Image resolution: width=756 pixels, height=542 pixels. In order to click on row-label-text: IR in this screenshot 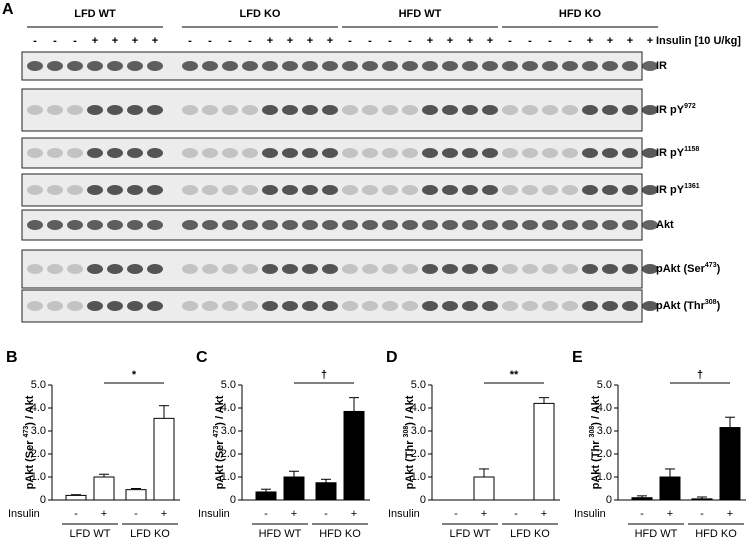, I will do `click(661, 66)`.